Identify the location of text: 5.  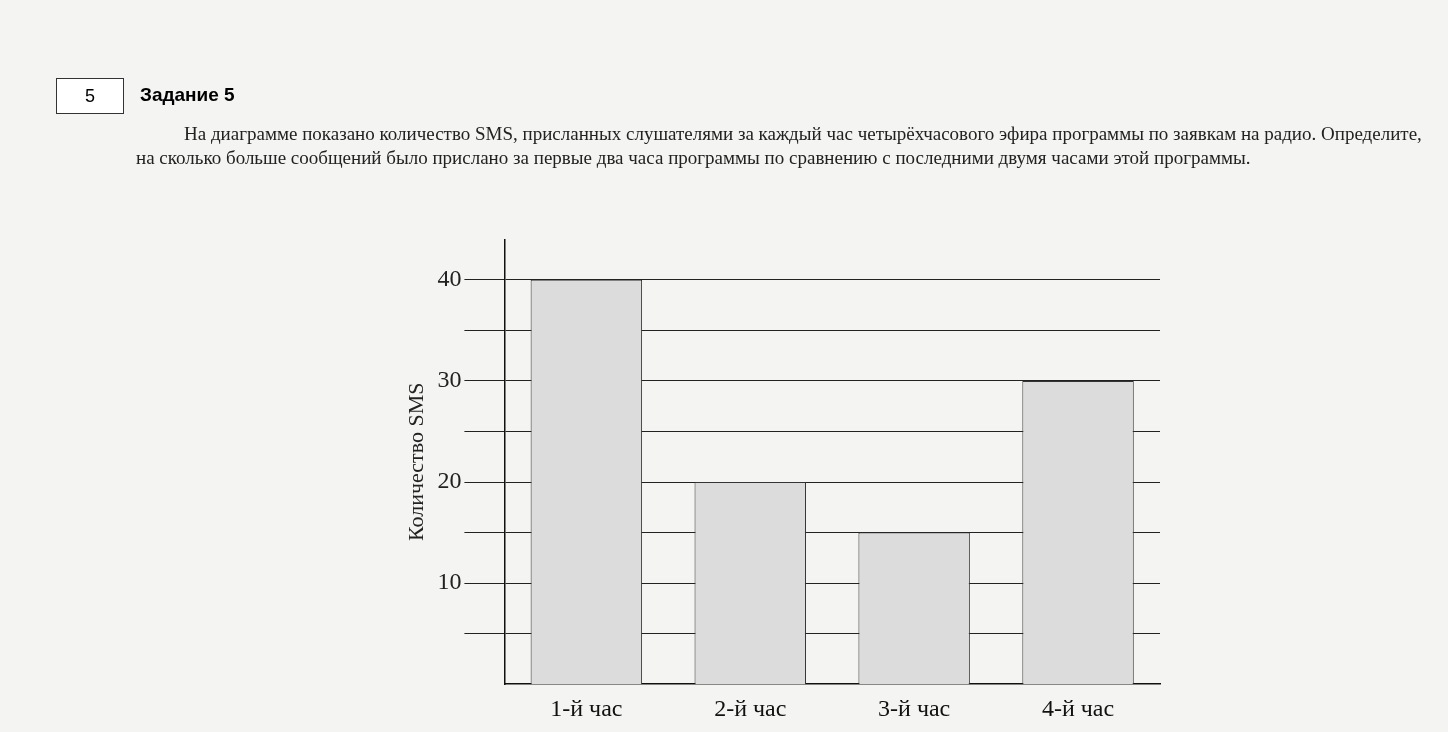
(90, 96).